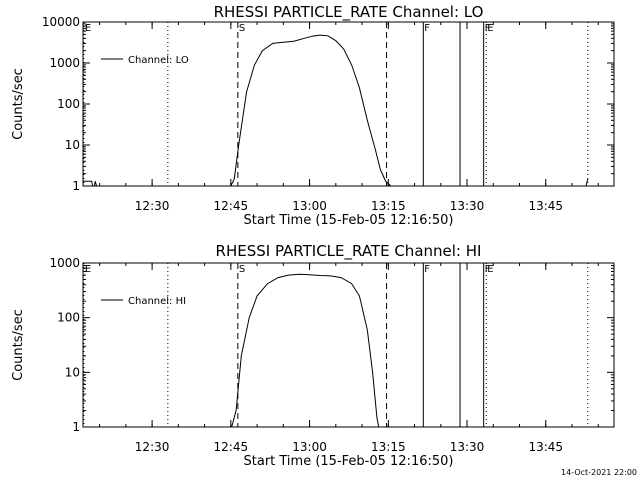 The height and width of the screenshot is (480, 640). I want to click on timestamp-footer: 14-Oct-2021 22:00, so click(599, 472).